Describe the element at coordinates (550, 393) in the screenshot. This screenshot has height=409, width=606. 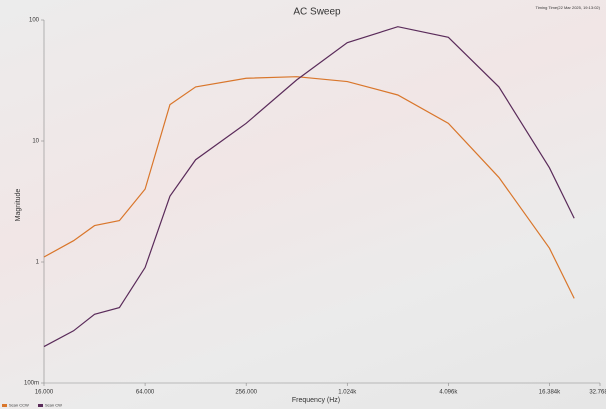
I see `x-tick-label: 16.384k` at that location.